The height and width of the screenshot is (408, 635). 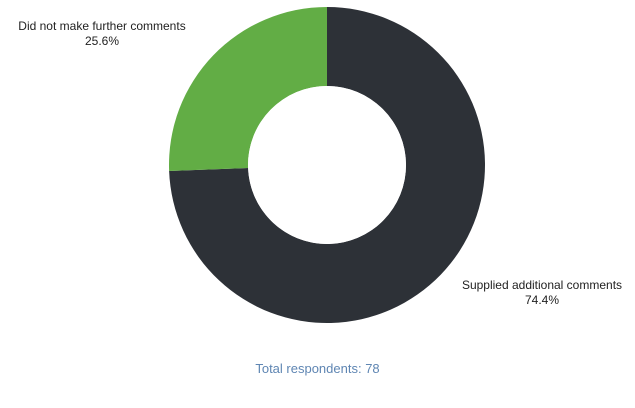 I want to click on donut-hole, so click(x=327, y=165).